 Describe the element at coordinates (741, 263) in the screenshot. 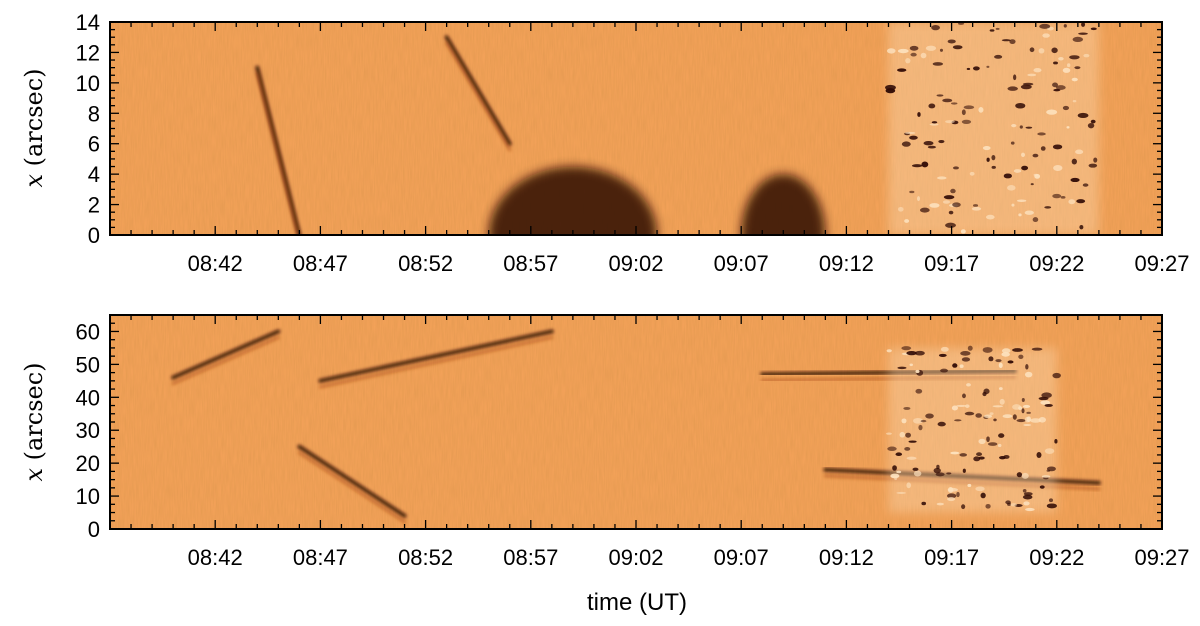

I see `x-tick-label: 09:07` at that location.